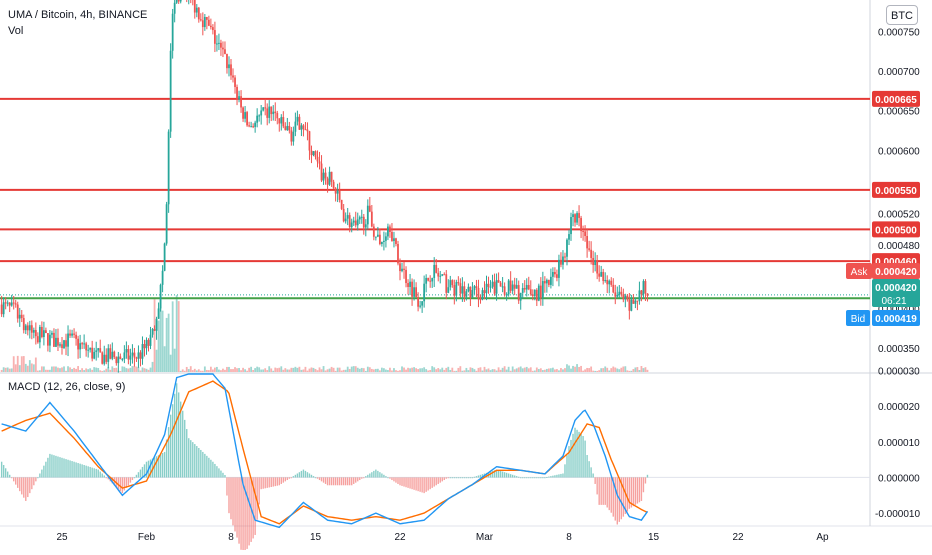  I want to click on macd-tick-label: 0.000030, so click(899, 371).